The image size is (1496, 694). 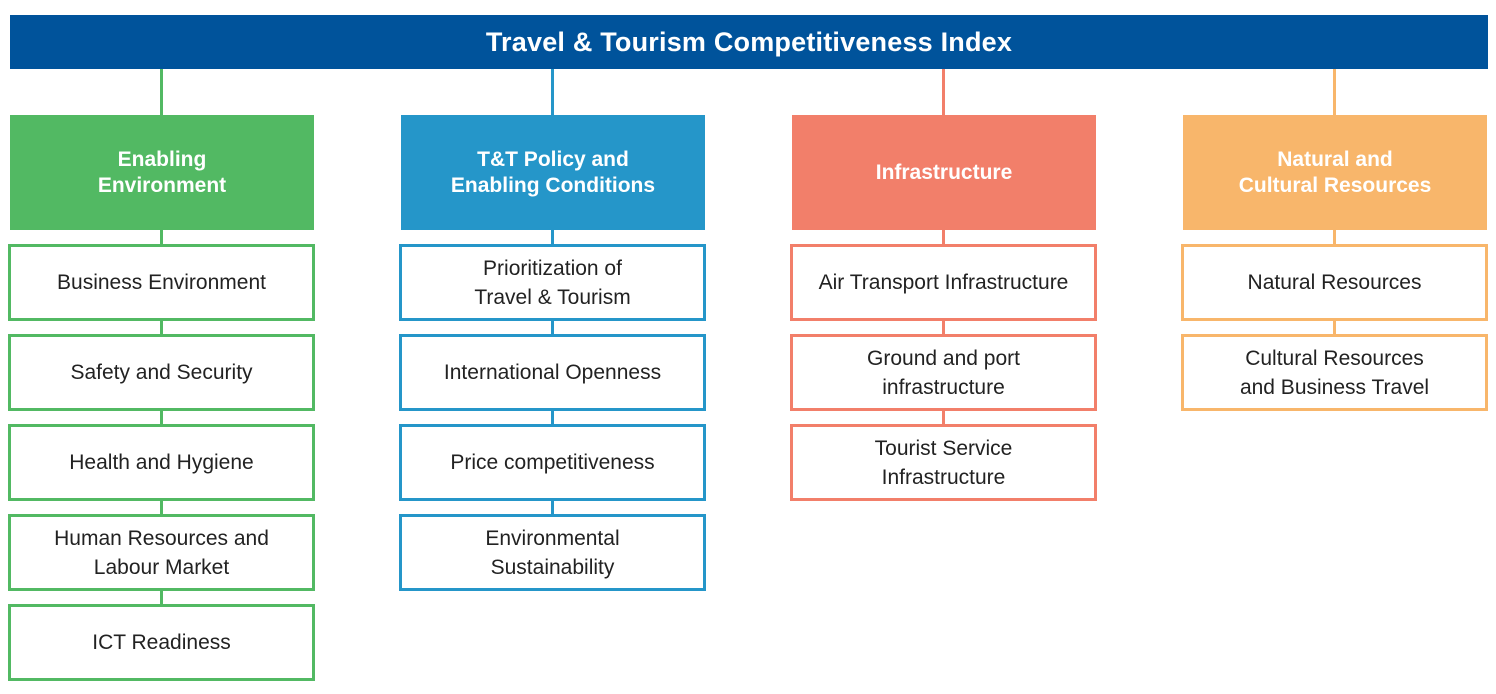 I want to click on pillar-header: Infrastructure, so click(x=944, y=172).